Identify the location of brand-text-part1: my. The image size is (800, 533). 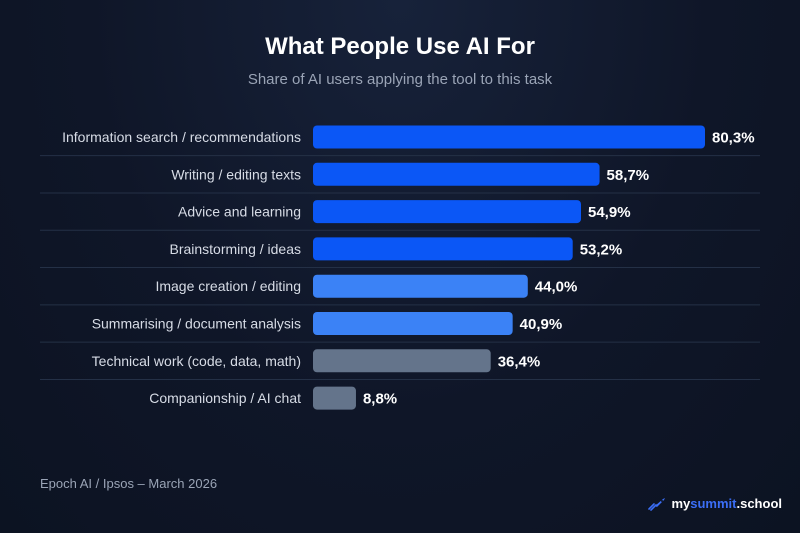
(681, 503).